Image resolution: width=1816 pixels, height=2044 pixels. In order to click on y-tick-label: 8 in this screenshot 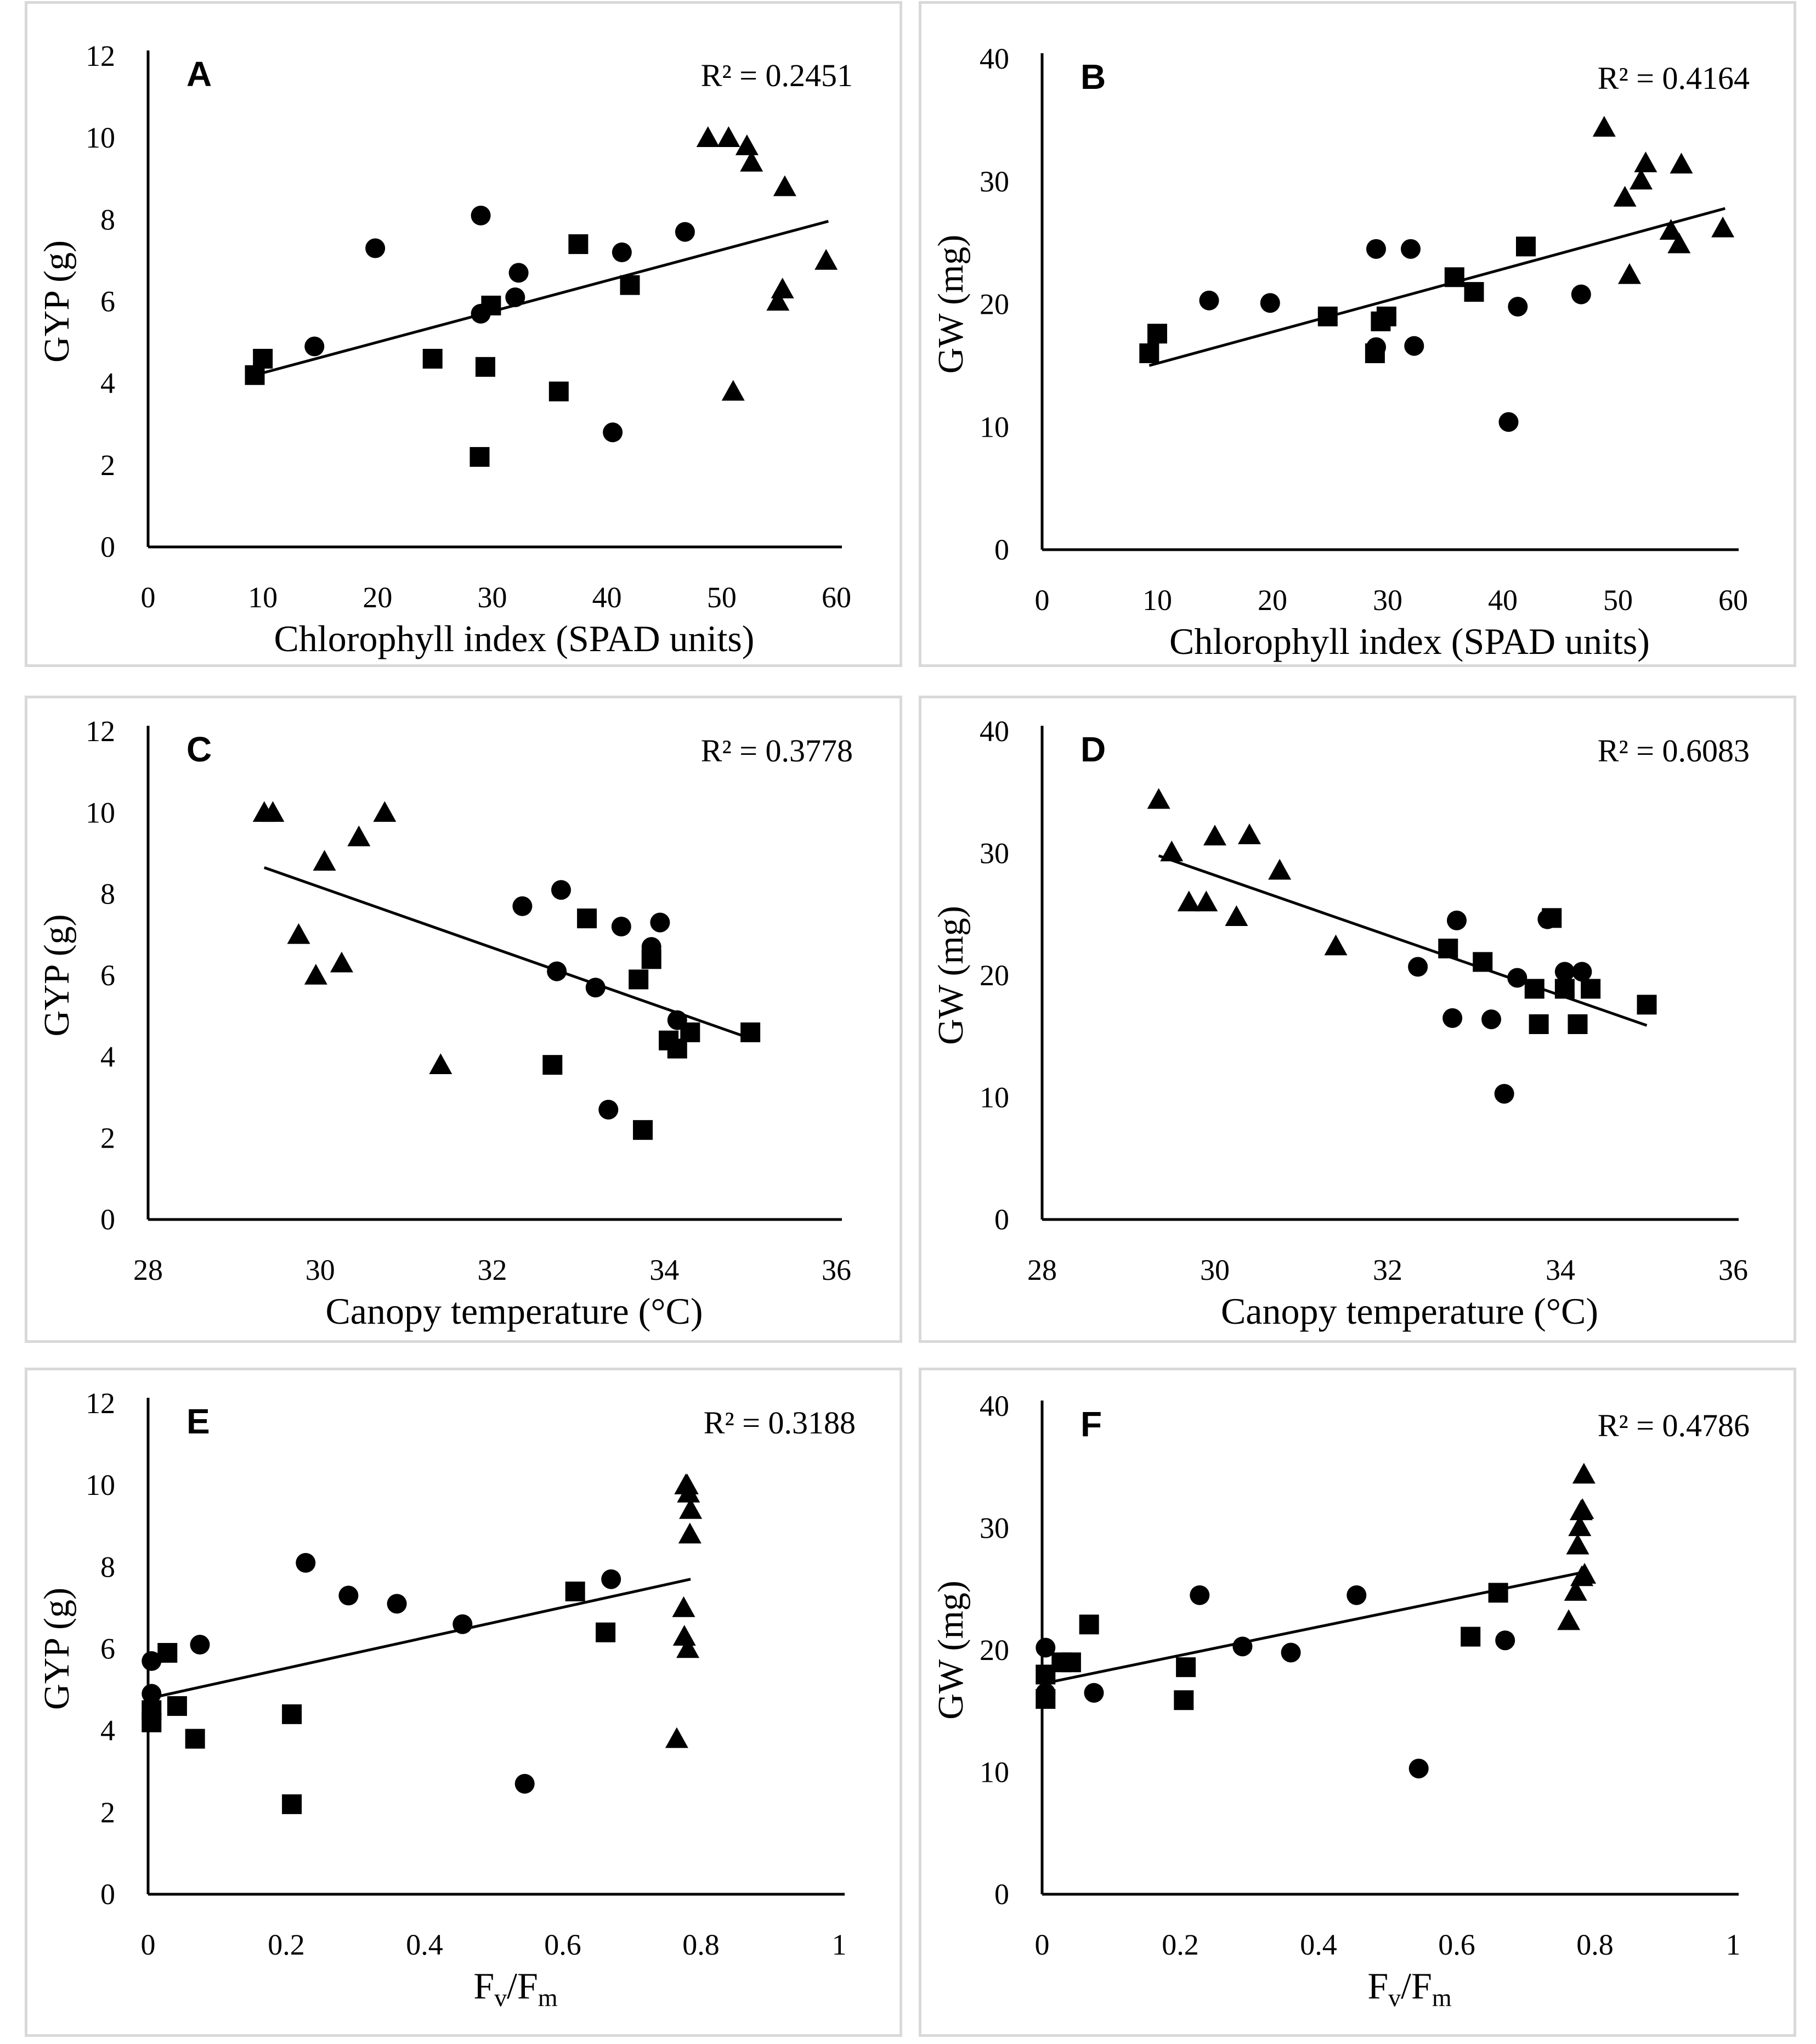, I will do `click(107, 219)`.